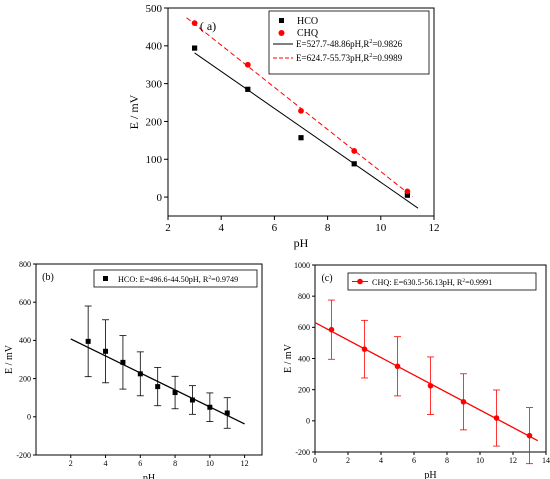 This screenshot has width=550, height=479. Describe the element at coordinates (332, 44) in the screenshot. I see `legend-fit-main: E=527.7-48.86pH,R` at that location.